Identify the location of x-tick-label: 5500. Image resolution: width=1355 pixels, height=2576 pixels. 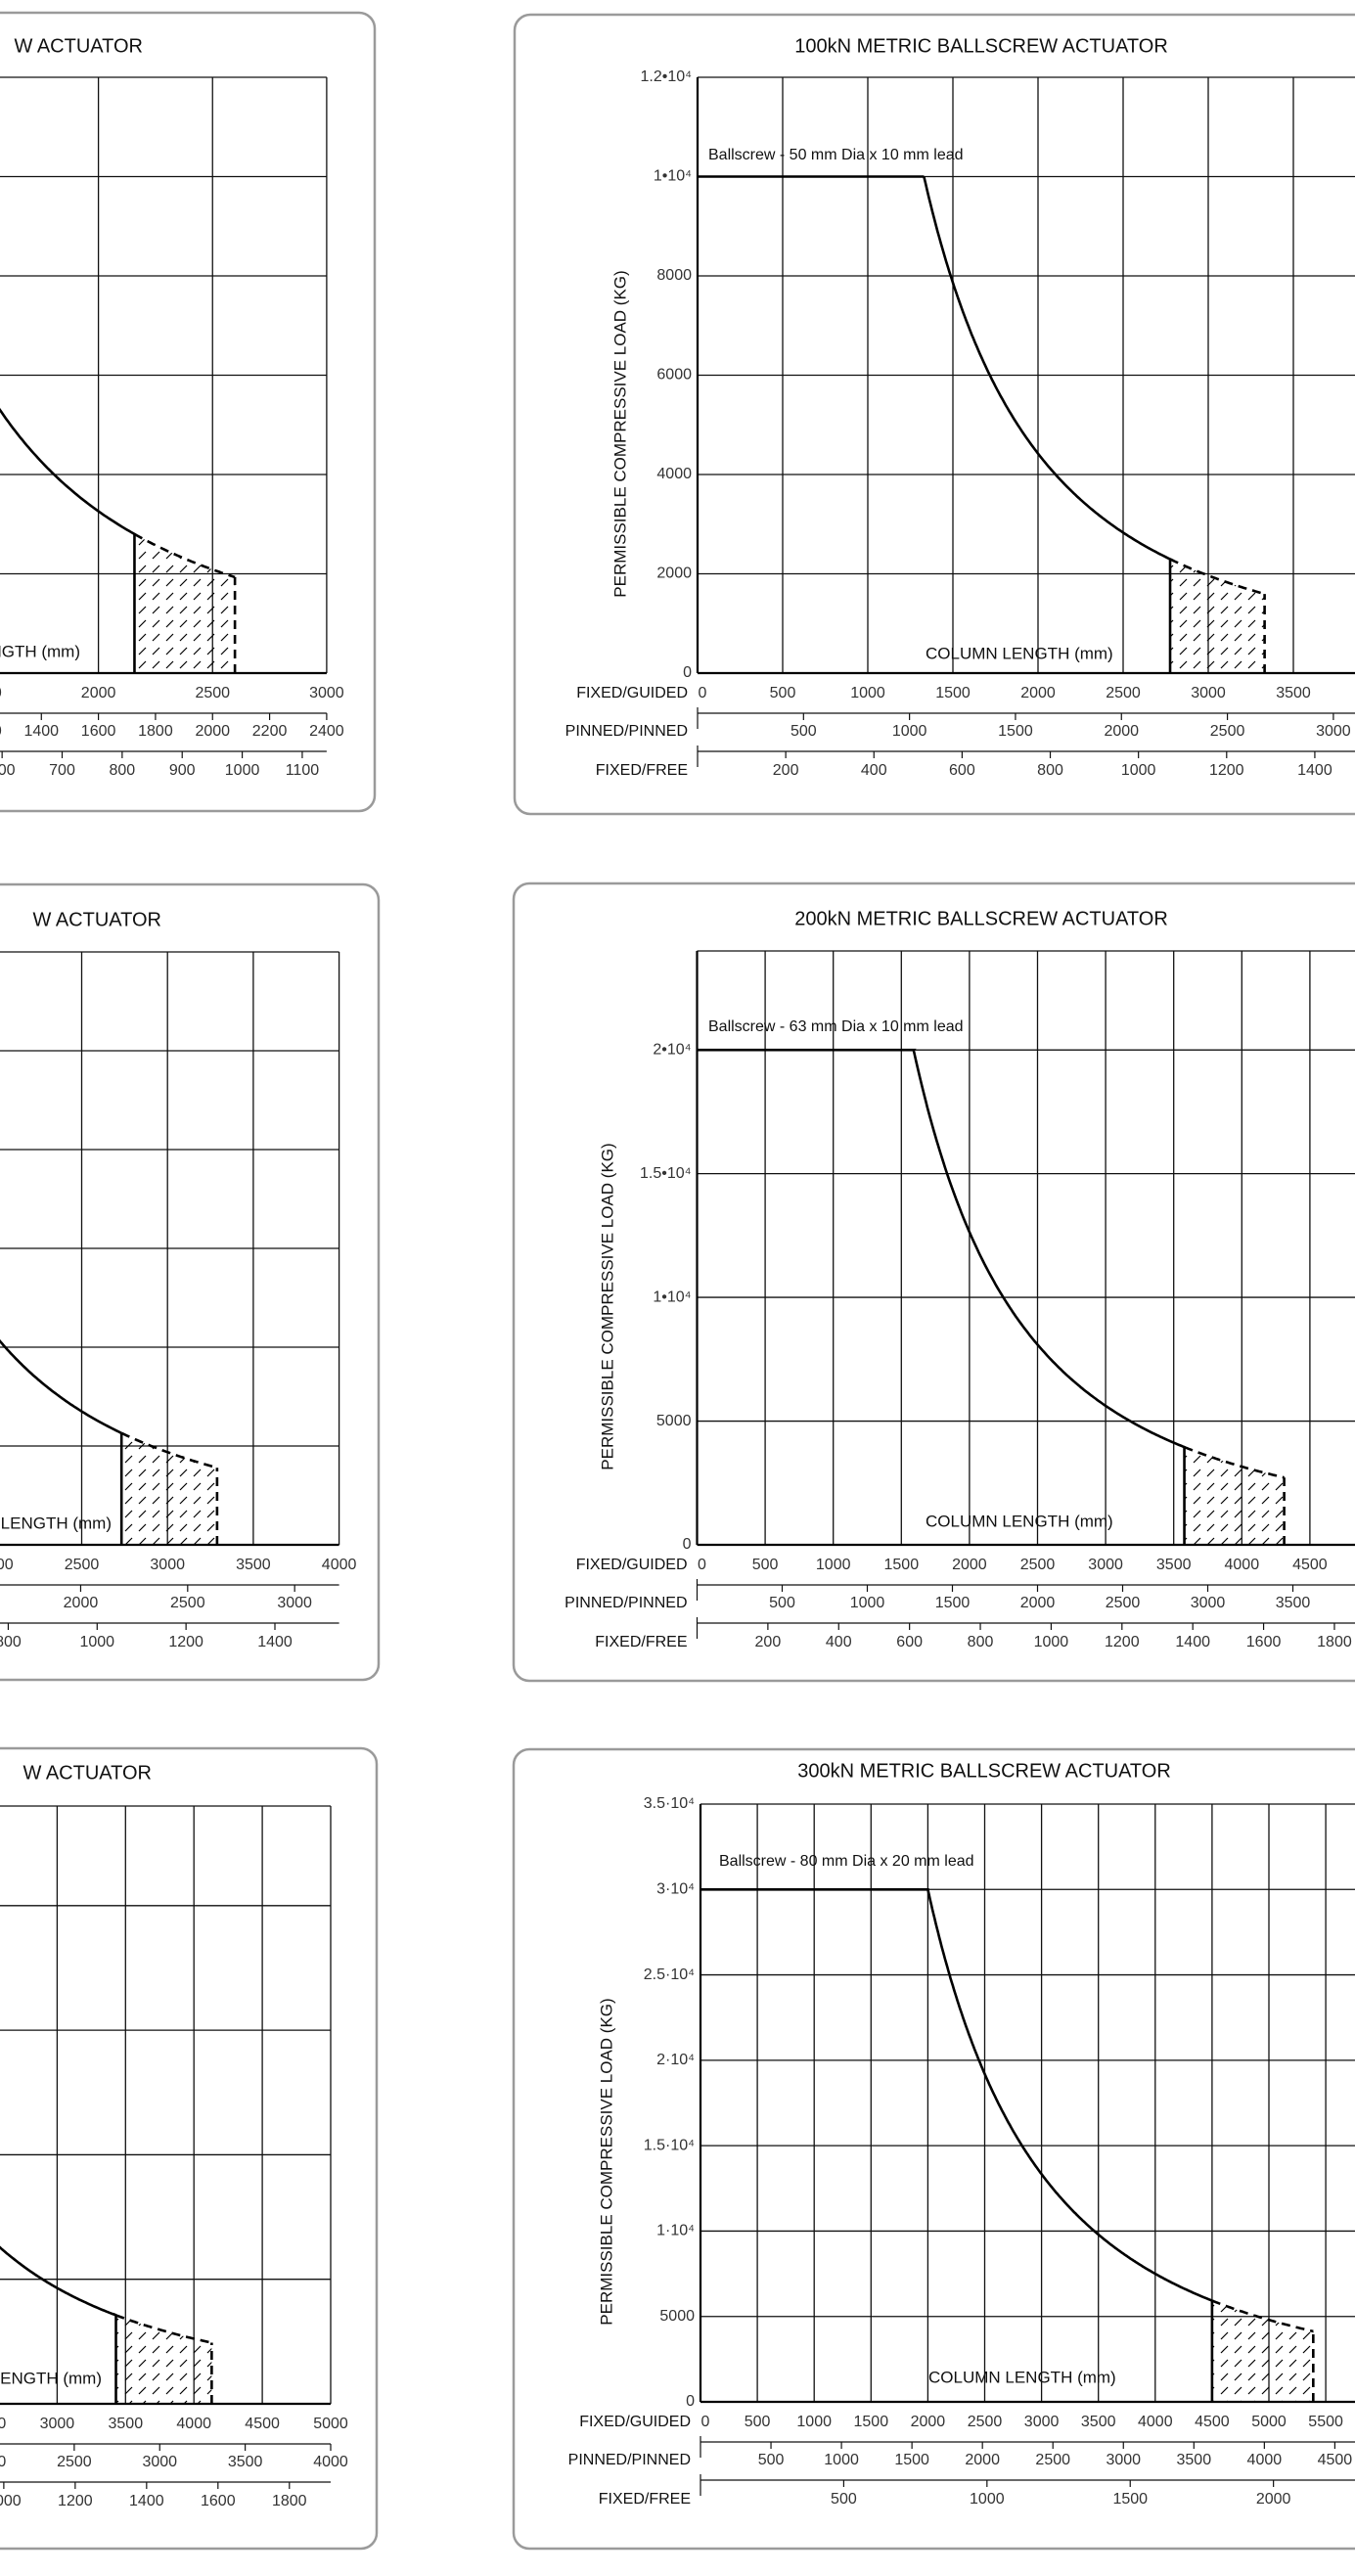
(1325, 2422).